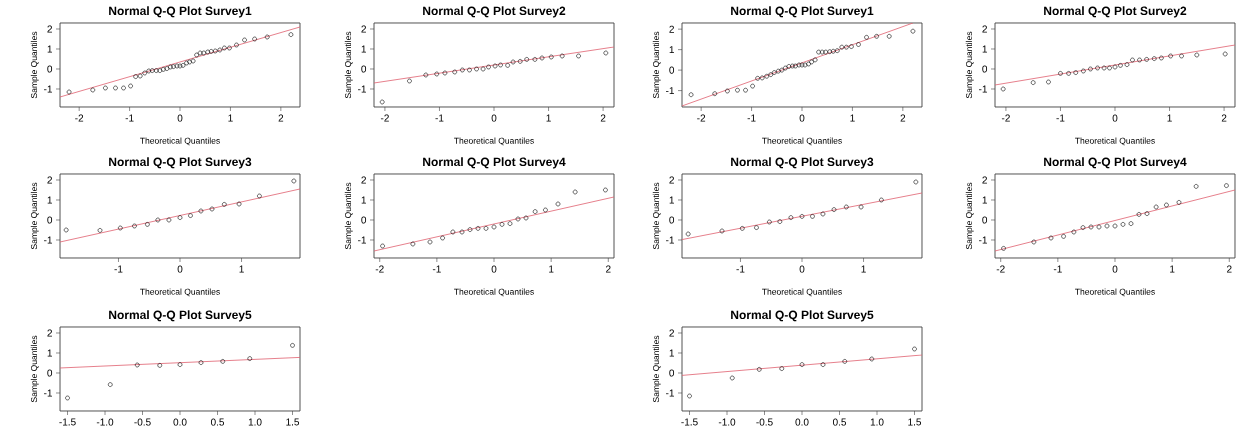 The width and height of the screenshot is (1239, 430). Describe the element at coordinates (740, 269) in the screenshot. I see `x-tick-label: -1` at that location.